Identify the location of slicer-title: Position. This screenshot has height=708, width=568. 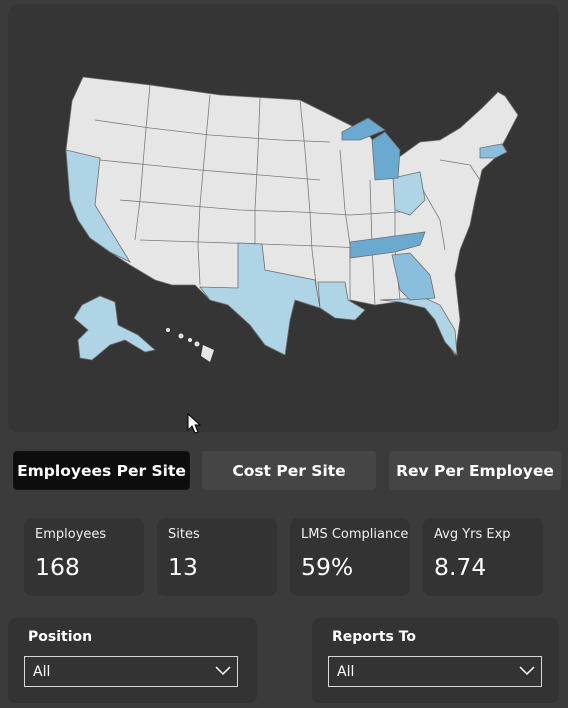
(60, 637).